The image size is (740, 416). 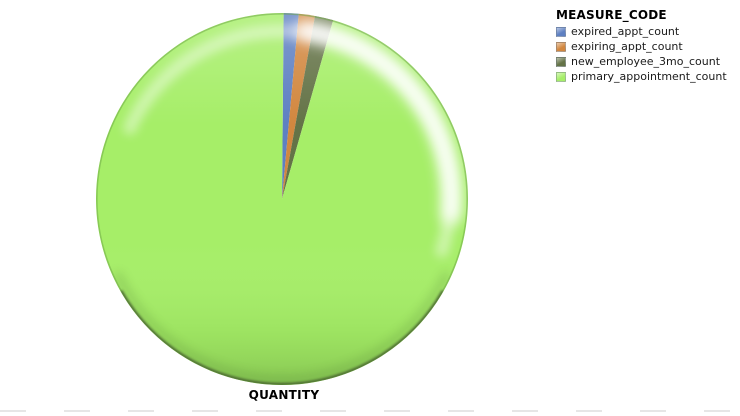 What do you see at coordinates (284, 395) in the screenshot?
I see `axis-label-quantity: QUANTITY` at bounding box center [284, 395].